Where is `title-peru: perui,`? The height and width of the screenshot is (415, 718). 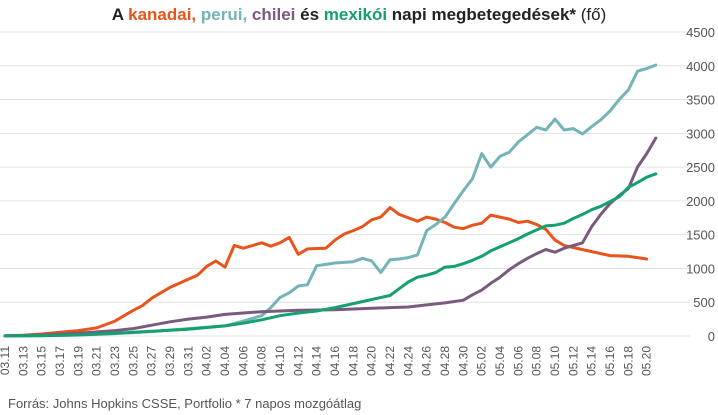
title-peru: perui, is located at coordinates (224, 14).